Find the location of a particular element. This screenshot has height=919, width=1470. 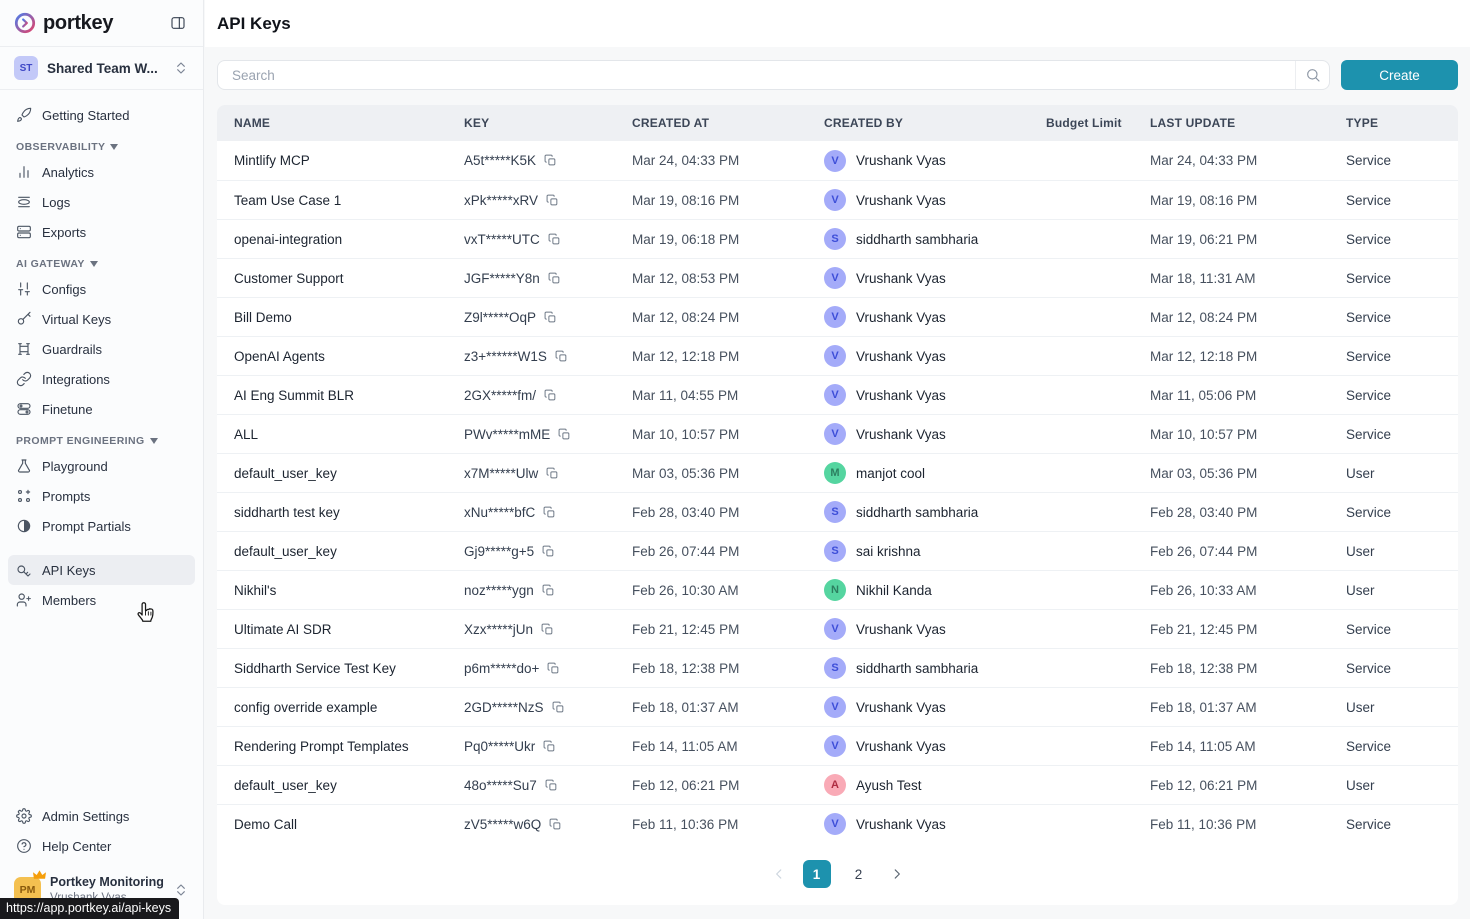

created-at: Mar 12, 08:24 PM is located at coordinates (686, 317).